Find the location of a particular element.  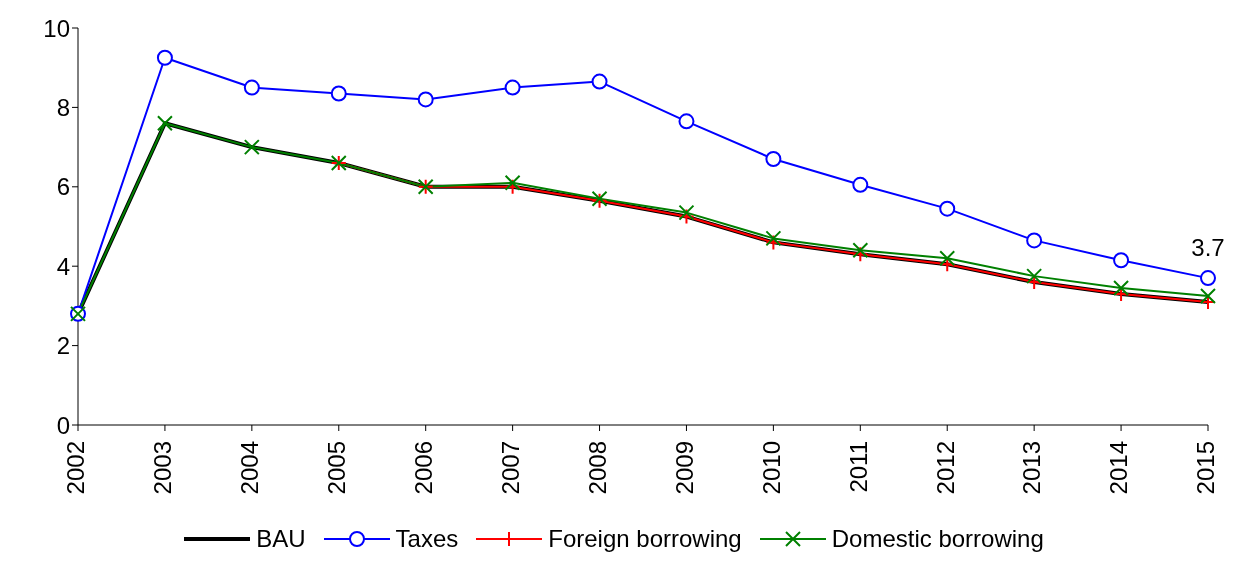

y-tick-label: 10 is located at coordinates (56, 28).